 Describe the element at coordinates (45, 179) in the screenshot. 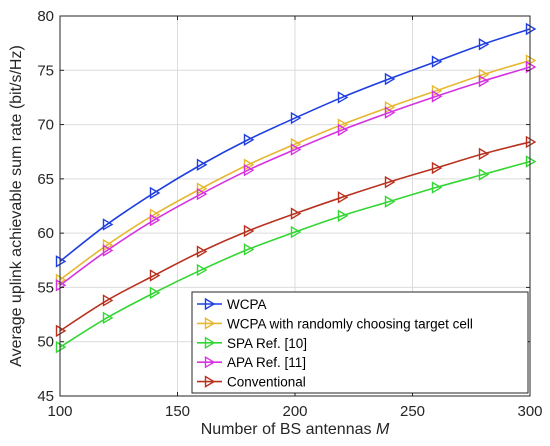

I see `y-tick-label: 65` at that location.